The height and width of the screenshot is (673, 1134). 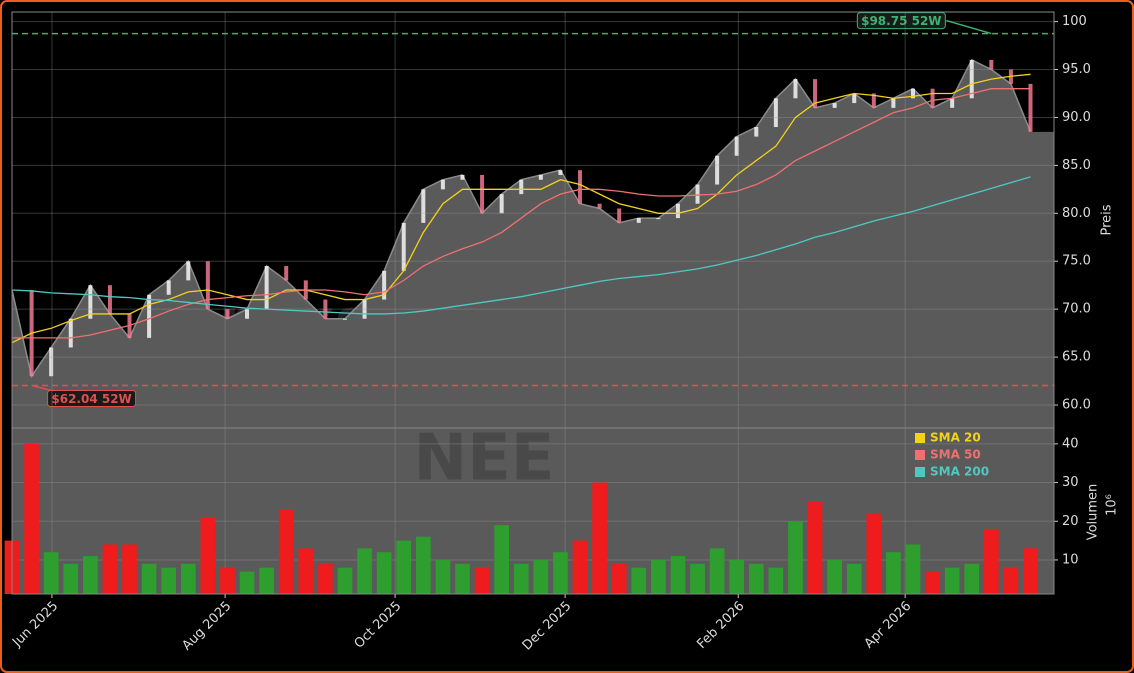 I want to click on legend-label: SMA 200, so click(x=959, y=472).